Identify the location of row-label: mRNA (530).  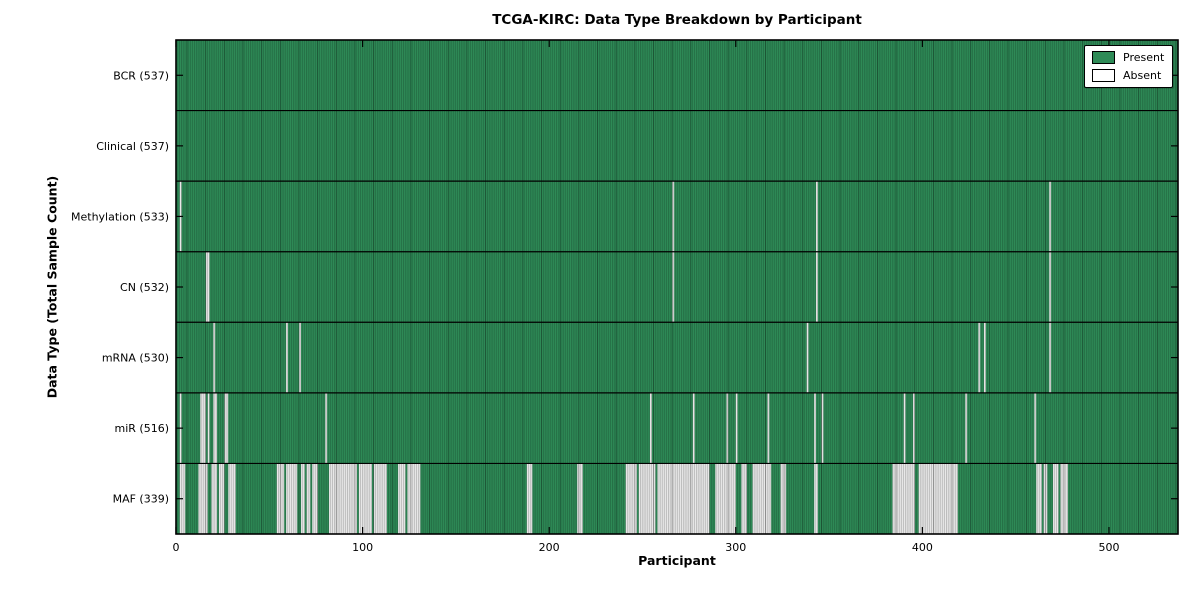
(135, 358).